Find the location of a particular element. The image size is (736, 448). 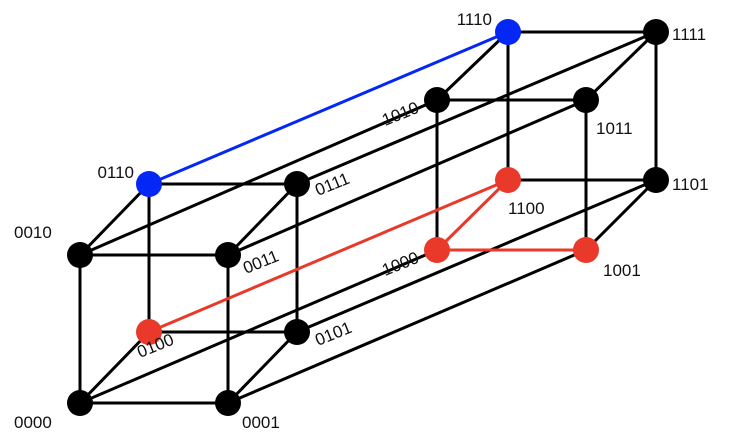

node-label-0001: 0001 is located at coordinates (261, 422).